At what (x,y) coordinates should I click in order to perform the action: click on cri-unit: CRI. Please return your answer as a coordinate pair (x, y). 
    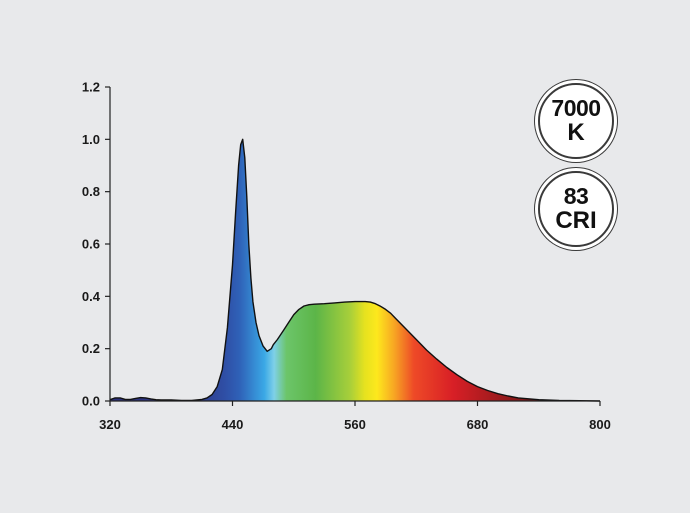
    Looking at the image, I should click on (576, 220).